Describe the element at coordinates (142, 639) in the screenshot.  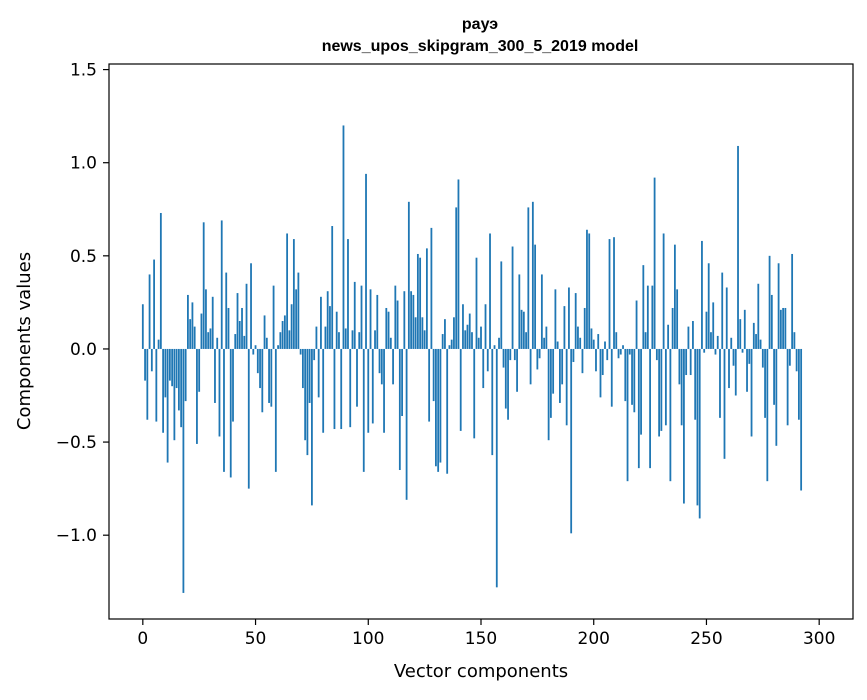
I see `x-tick-label: 0` at that location.